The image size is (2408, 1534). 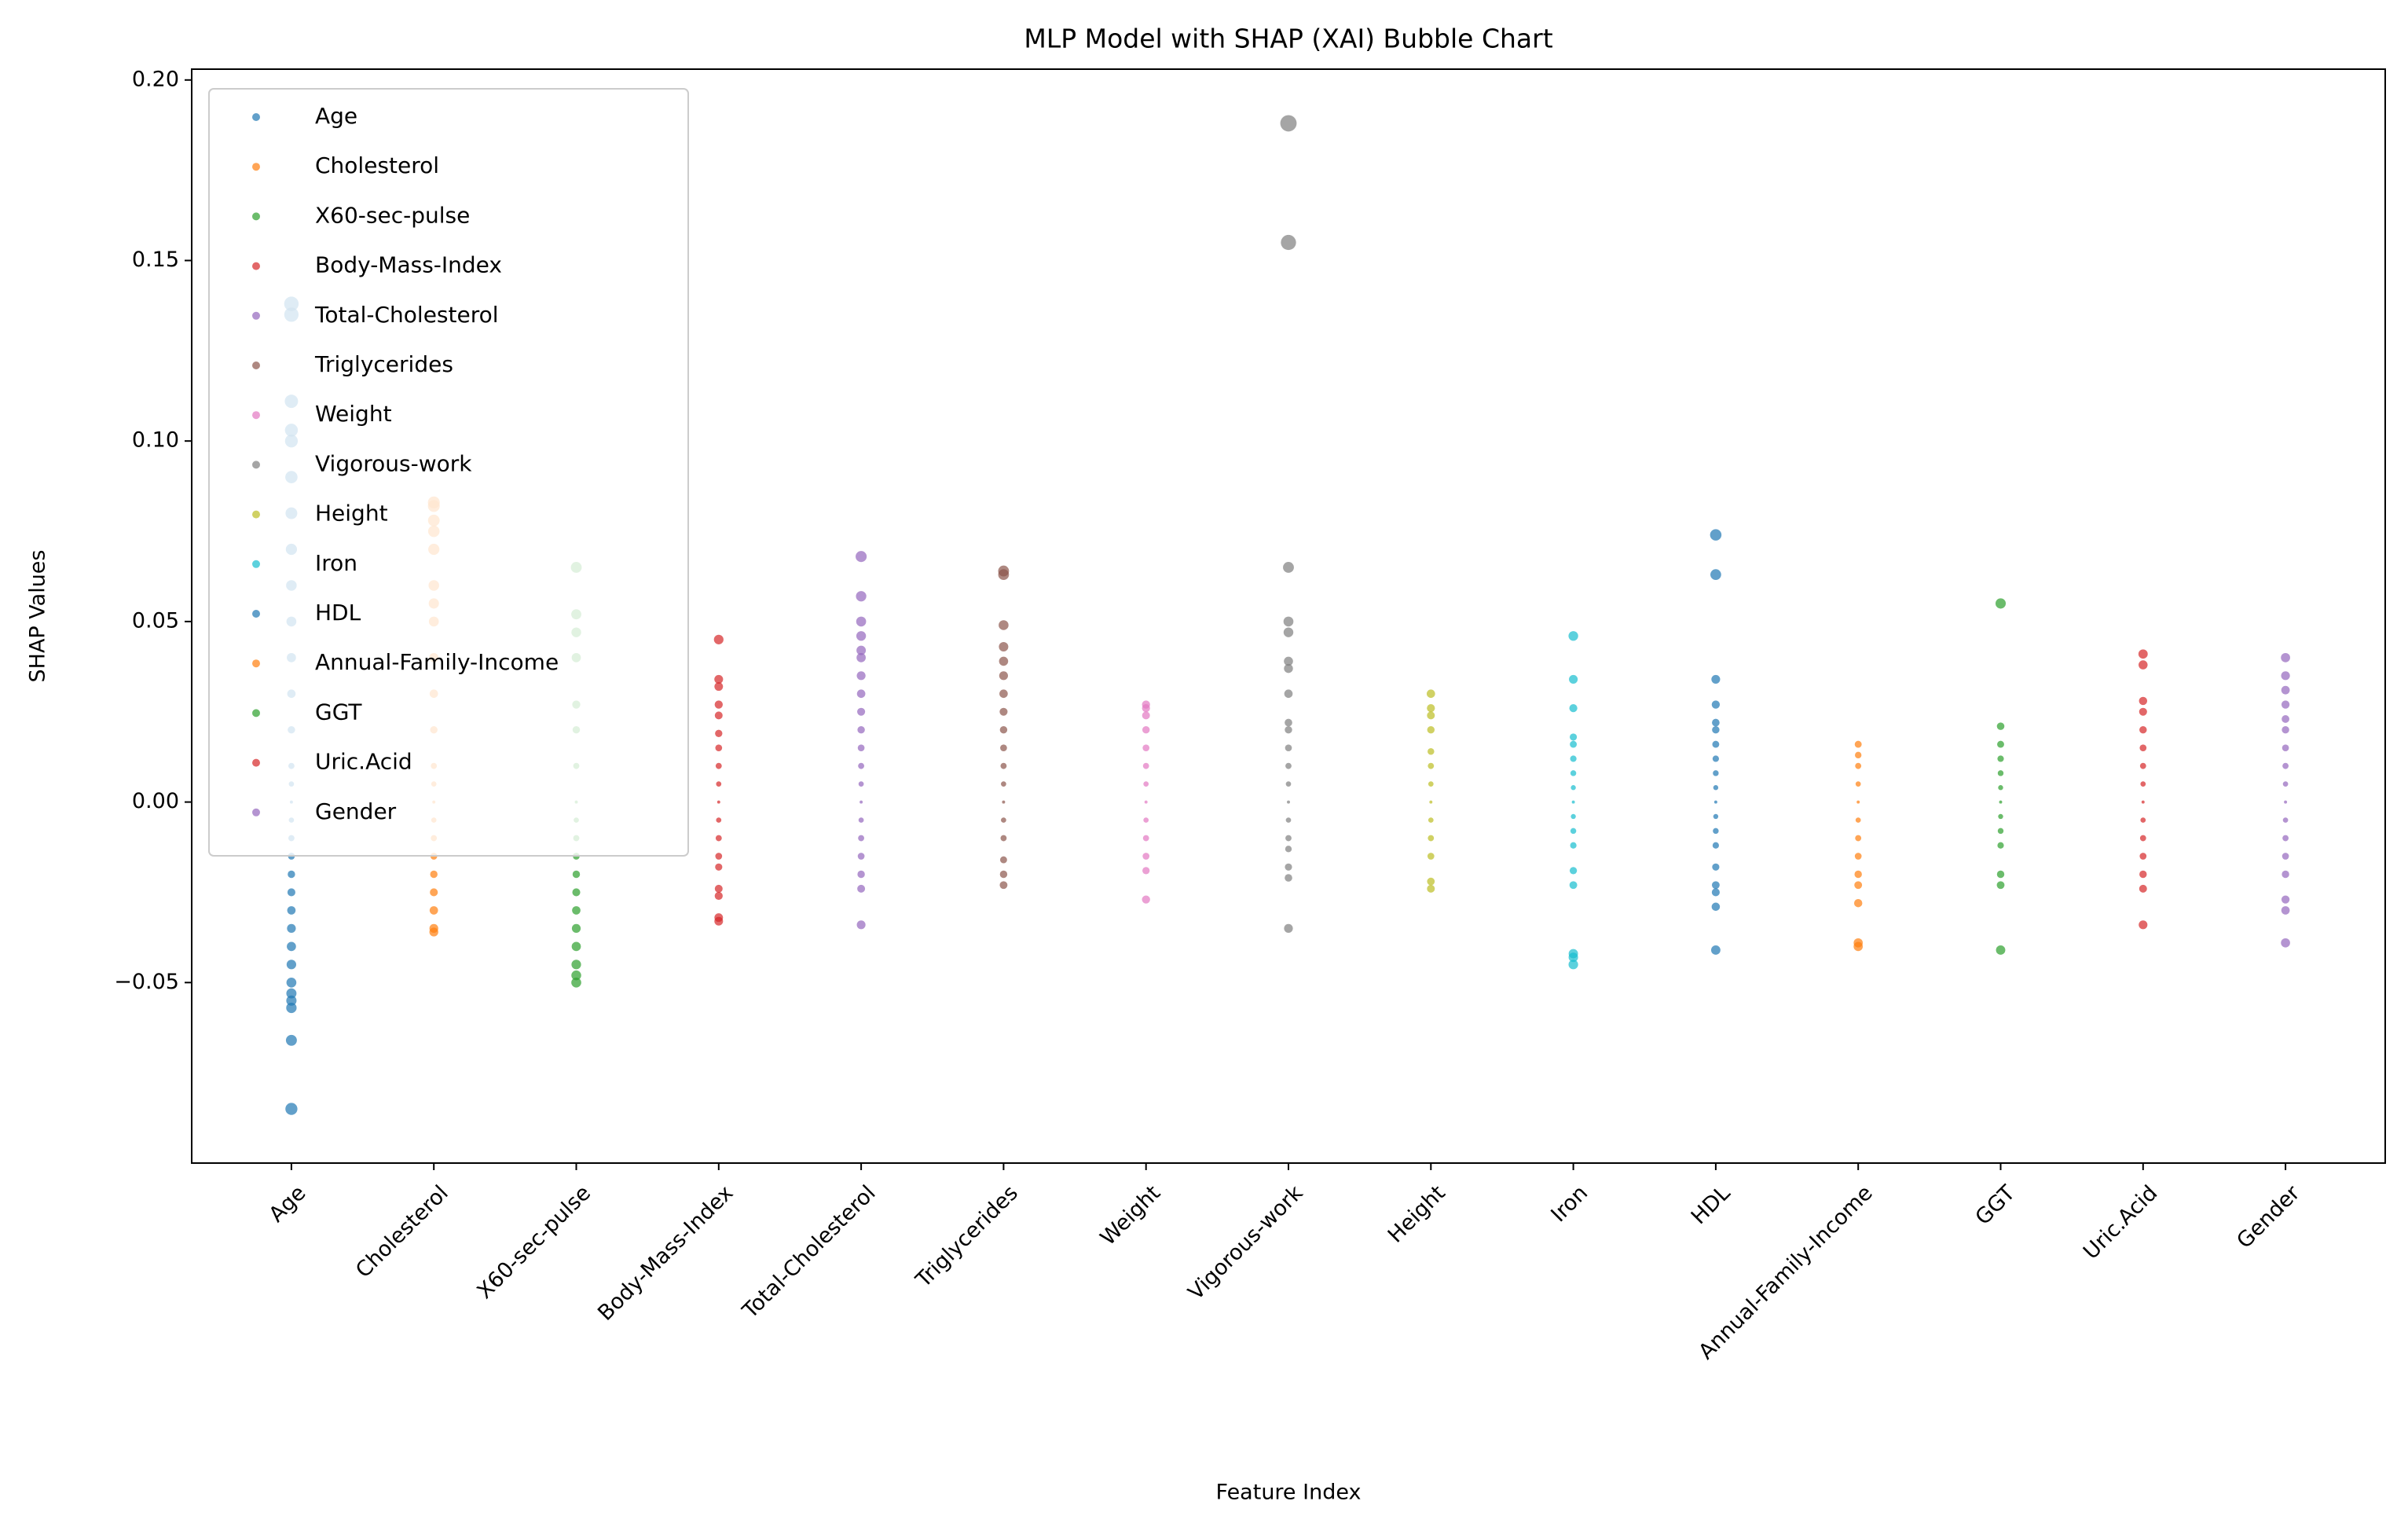 What do you see at coordinates (1289, 1493) in the screenshot?
I see `x-axis-label: Feature Index` at bounding box center [1289, 1493].